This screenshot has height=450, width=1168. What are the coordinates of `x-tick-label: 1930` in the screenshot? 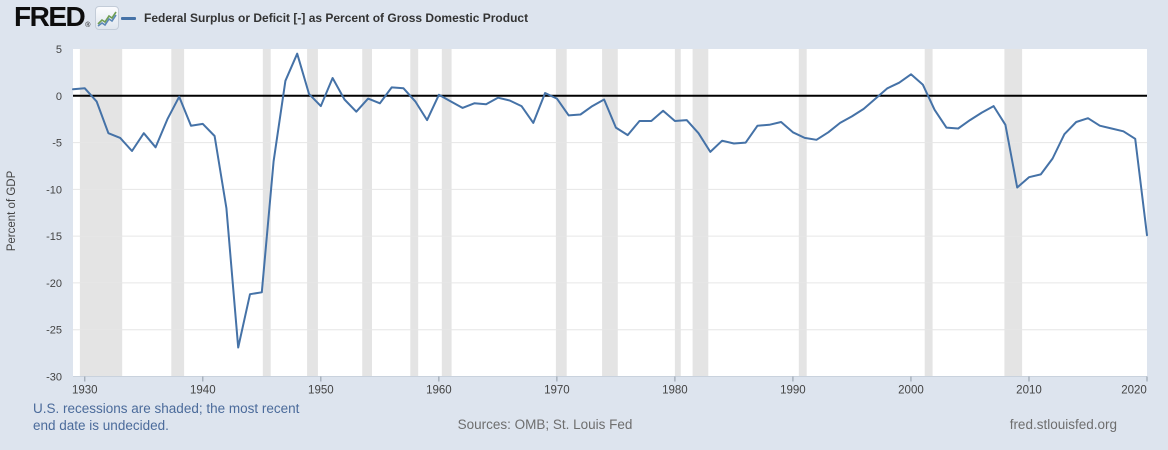 It's located at (85, 391).